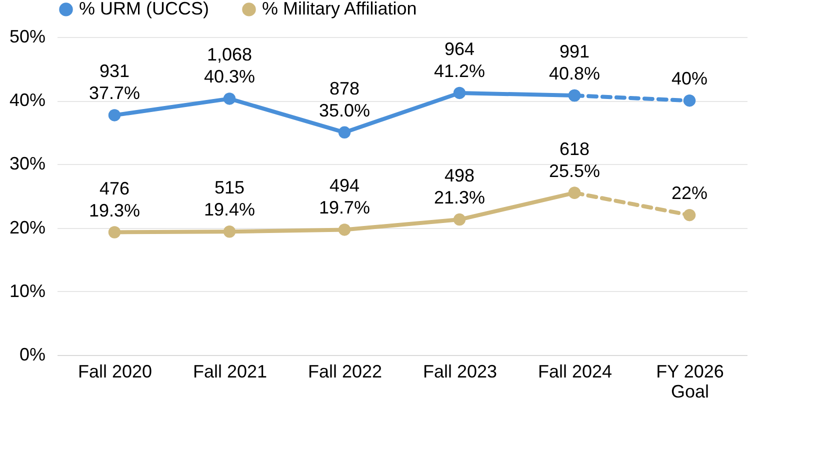 The height and width of the screenshot is (456, 813). Describe the element at coordinates (32, 354) in the screenshot. I see `y-tick-label: 0%` at that location.